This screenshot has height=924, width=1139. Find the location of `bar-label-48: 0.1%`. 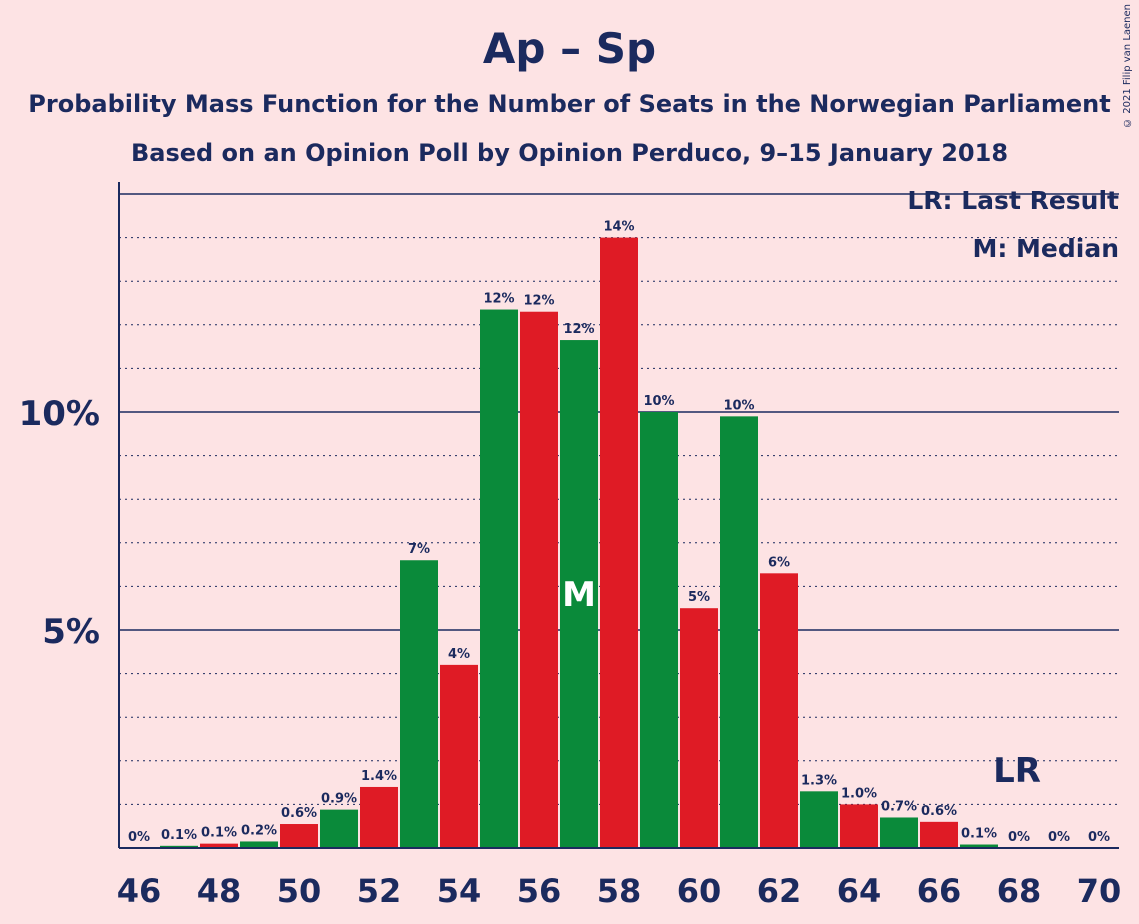

bar-label-48: 0.1% is located at coordinates (219, 833).